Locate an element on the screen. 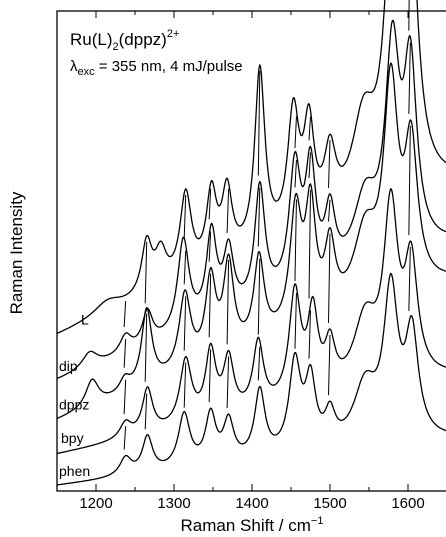 Image resolution: width=446 pixels, height=537 pixels. chart-subtitle: λexc = 355 nm, 4 mJ/pulse is located at coordinates (156, 68).